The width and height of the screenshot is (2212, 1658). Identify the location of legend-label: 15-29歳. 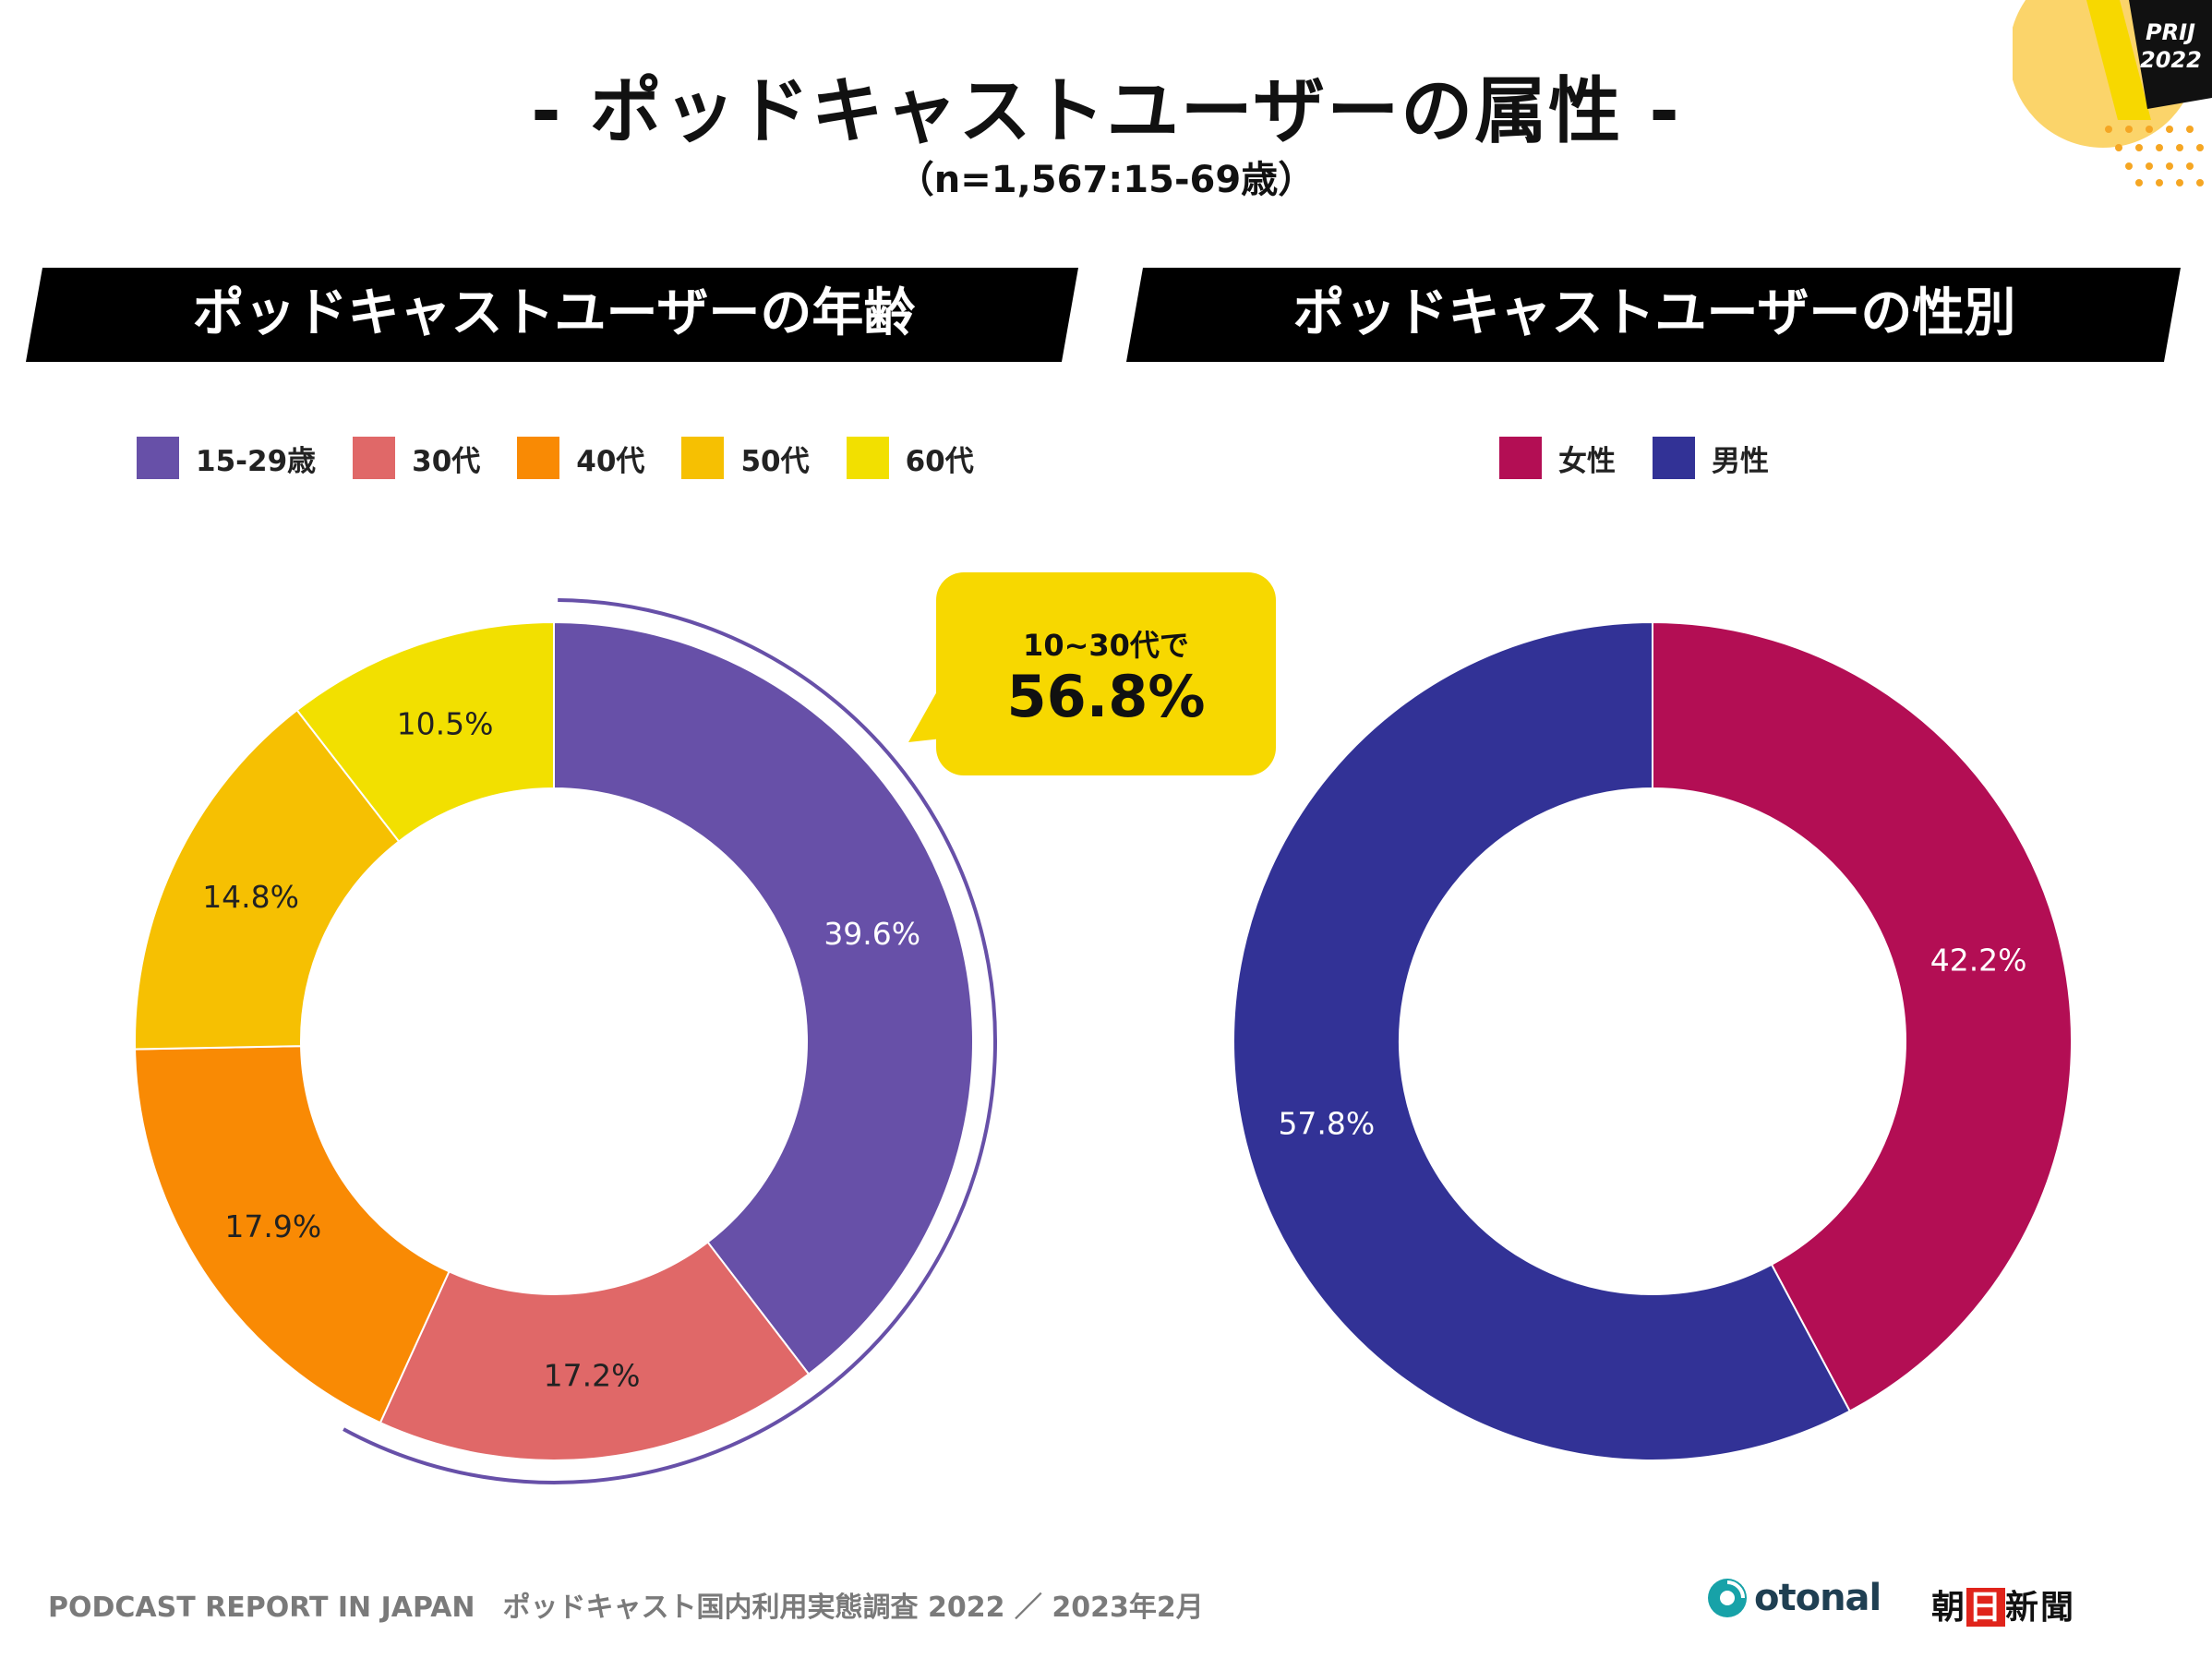
(256, 461).